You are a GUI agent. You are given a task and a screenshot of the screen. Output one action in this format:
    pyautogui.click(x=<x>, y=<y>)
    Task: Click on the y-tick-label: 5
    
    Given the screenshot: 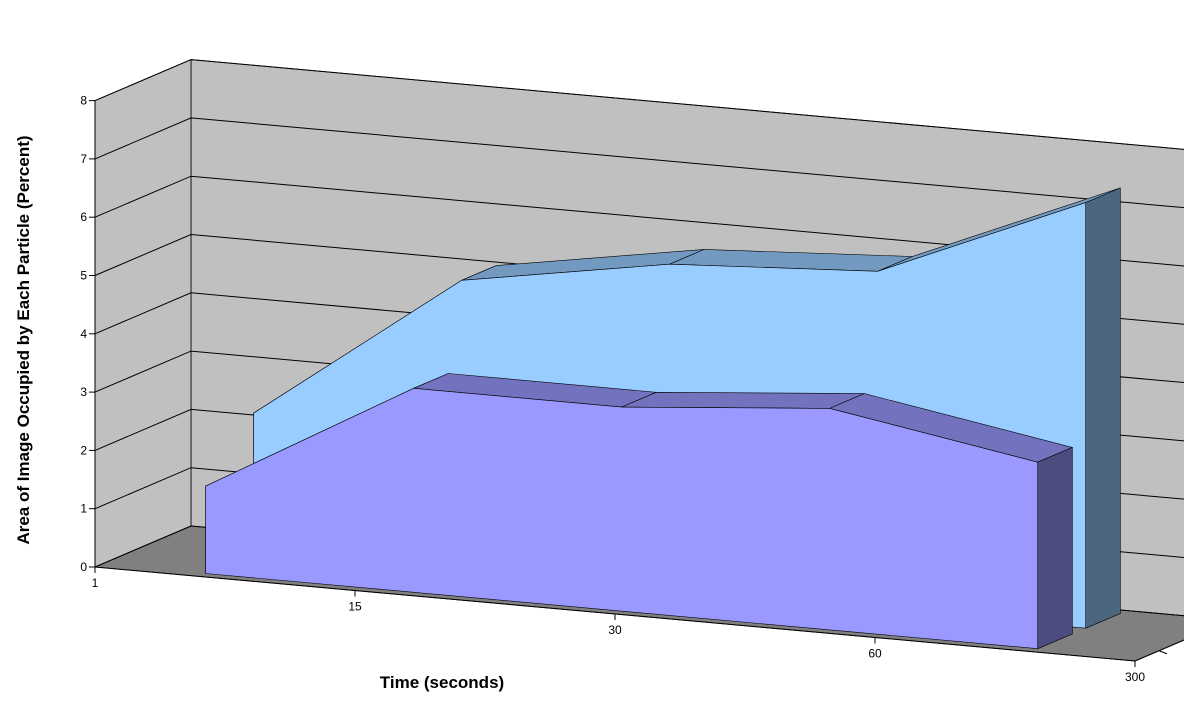 What is the action you would take?
    pyautogui.click(x=83, y=276)
    